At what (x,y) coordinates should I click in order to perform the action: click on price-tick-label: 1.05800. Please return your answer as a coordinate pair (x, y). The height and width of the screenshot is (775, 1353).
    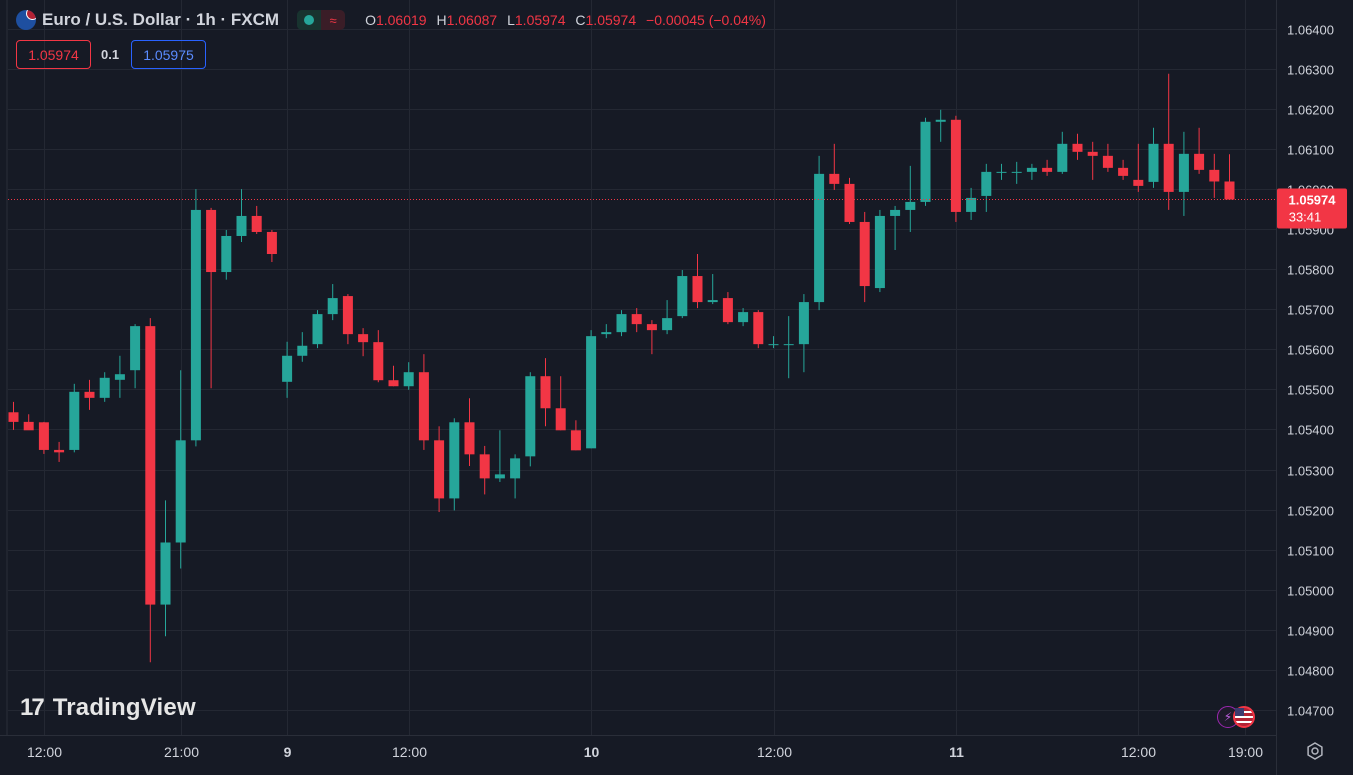
    Looking at the image, I should click on (1310, 270).